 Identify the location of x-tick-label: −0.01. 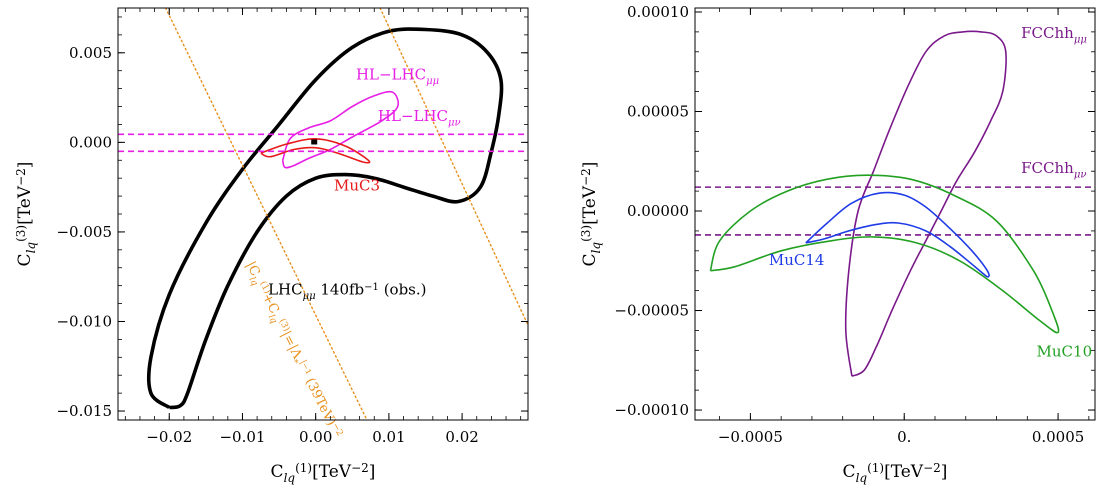
(242, 437).